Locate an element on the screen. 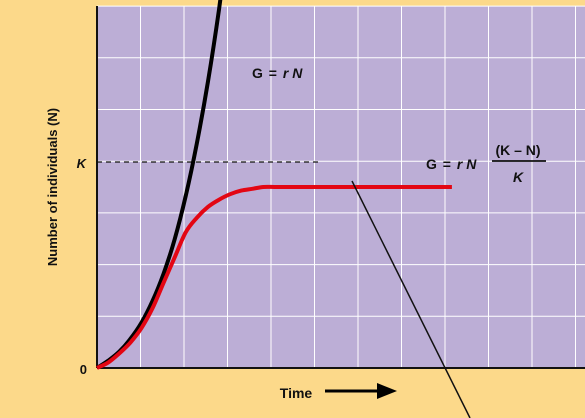 This screenshot has height=418, width=585. y-tick-label-k: K is located at coordinates (82, 163).